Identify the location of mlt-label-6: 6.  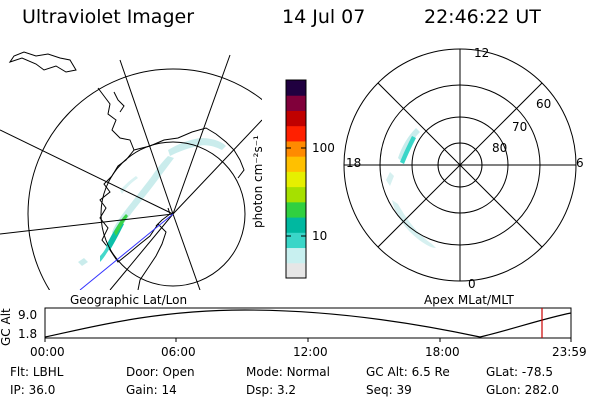
(580, 163).